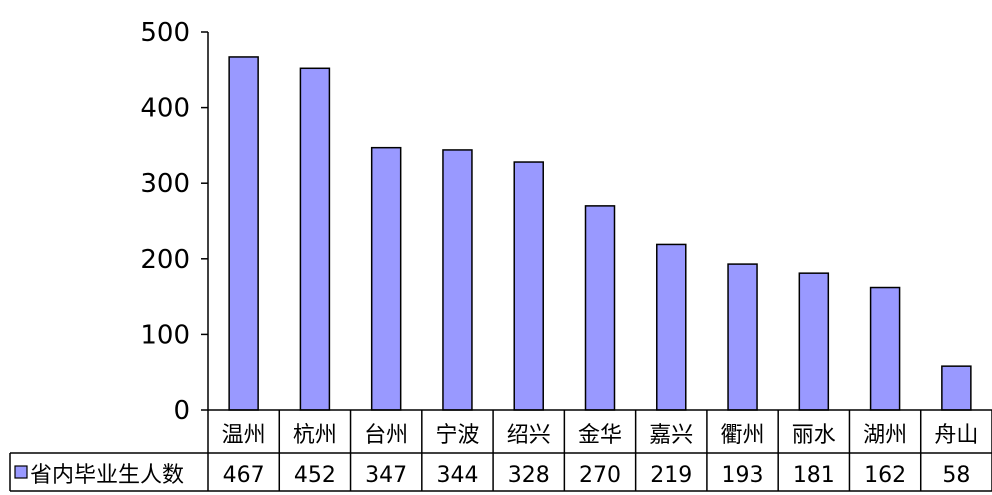 The width and height of the screenshot is (992, 495). Describe the element at coordinates (457, 435) in the screenshot. I see `category-label: 宁波` at that location.